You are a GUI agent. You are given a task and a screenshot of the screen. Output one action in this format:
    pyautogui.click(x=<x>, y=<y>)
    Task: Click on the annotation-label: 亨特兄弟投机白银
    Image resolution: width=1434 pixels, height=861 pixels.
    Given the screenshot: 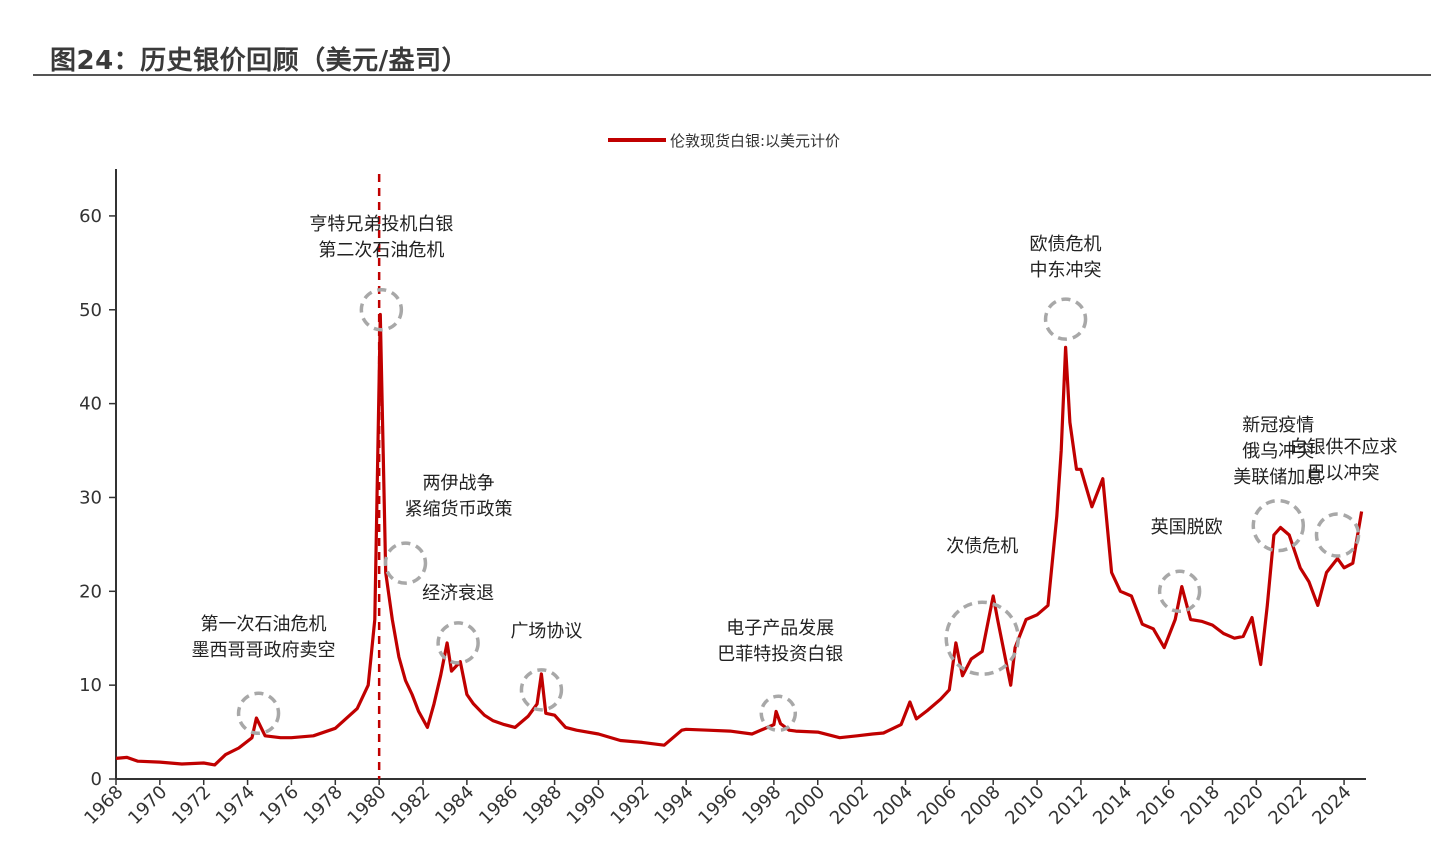 What is the action you would take?
    pyautogui.click(x=381, y=224)
    